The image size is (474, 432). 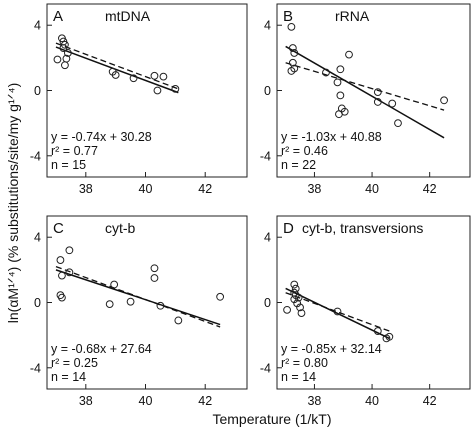 I want to click on regression-equation: y = -0.85x + 32.14, so click(x=331, y=349).